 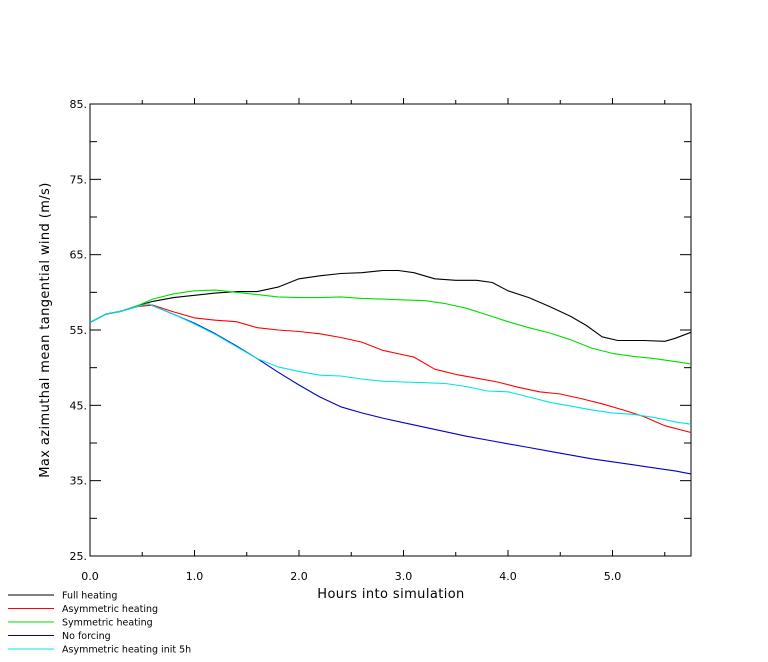 What do you see at coordinates (79, 330) in the screenshot?
I see `y-tick-label: 55.` at bounding box center [79, 330].